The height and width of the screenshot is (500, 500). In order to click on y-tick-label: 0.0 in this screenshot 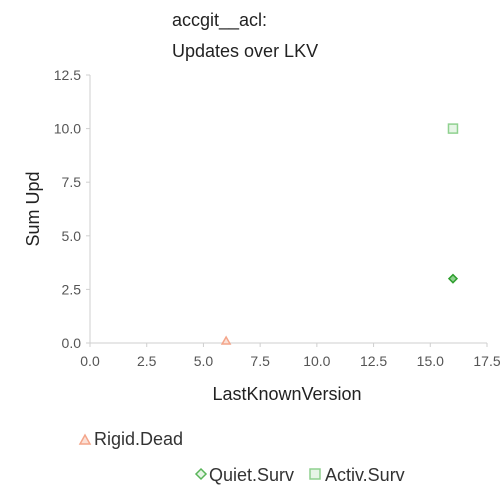, I will do `click(72, 343)`.